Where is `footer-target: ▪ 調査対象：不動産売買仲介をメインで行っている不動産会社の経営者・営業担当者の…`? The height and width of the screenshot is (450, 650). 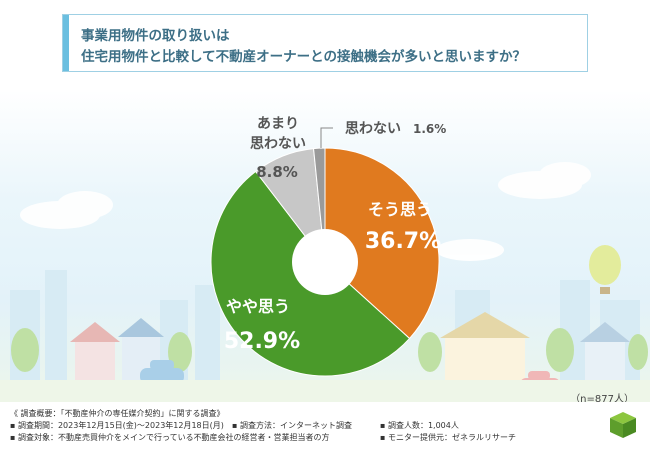
footer-target: ▪ 調査対象：不動産売買仲介をメインで行っている不動産会社の経営者・営業担当者の… is located at coordinates (170, 437).